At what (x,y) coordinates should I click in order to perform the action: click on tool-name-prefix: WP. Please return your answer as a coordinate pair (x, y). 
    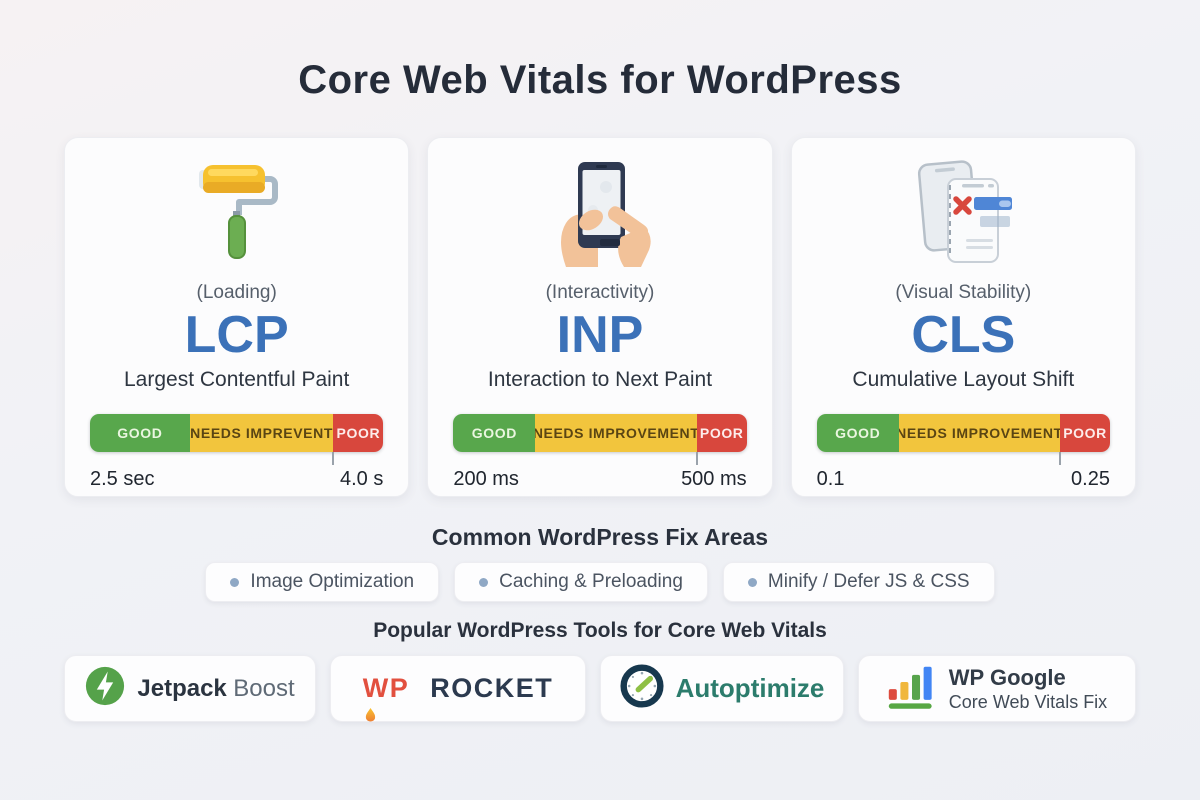
    Looking at the image, I should click on (386, 697).